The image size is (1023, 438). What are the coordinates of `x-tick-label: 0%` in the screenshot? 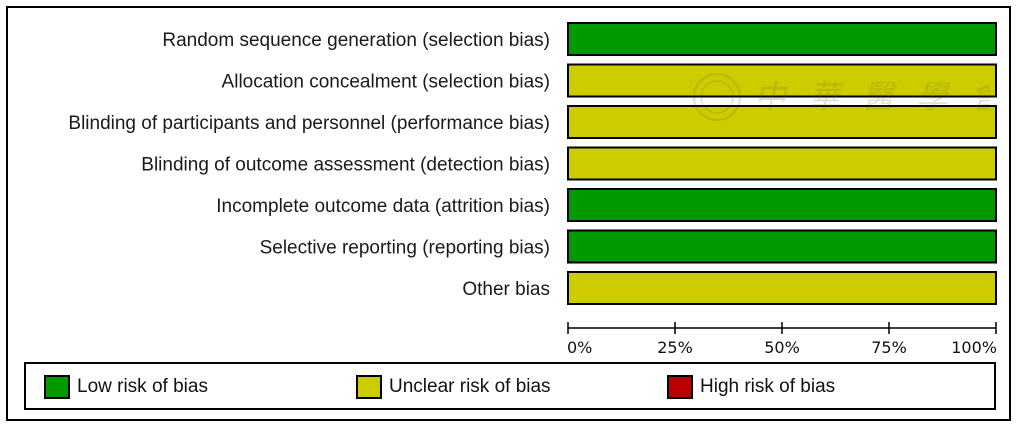 It's located at (579, 347).